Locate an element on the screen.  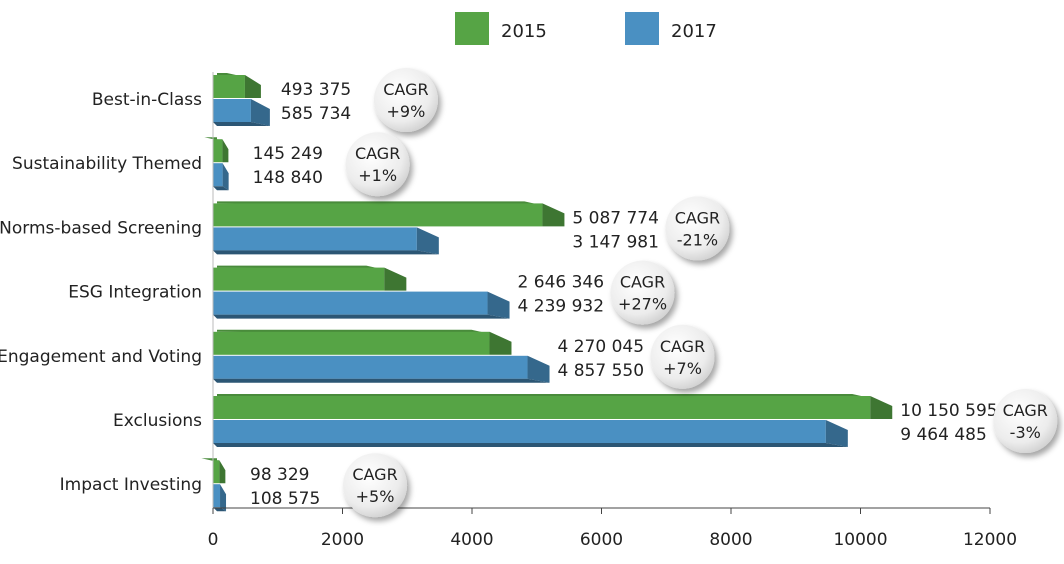
legend: 2015 2017 is located at coordinates (586, 28).